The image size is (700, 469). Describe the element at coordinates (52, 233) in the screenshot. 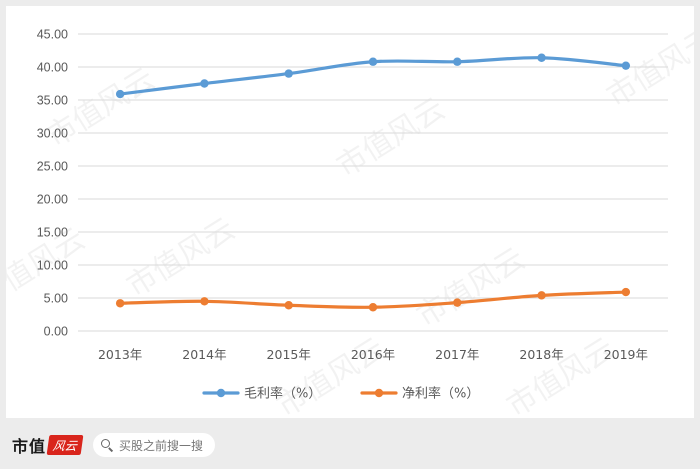

I see `y-tick-label: 15.00` at that location.